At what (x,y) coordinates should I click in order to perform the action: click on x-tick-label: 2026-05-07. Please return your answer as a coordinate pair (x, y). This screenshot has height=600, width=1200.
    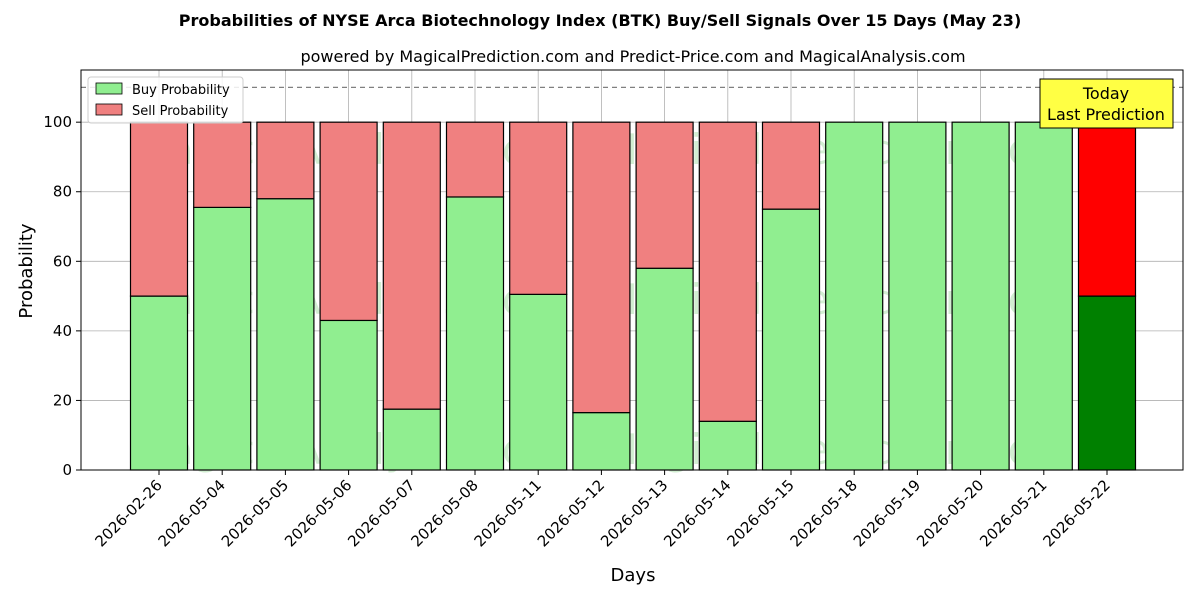
    Looking at the image, I should click on (381, 513).